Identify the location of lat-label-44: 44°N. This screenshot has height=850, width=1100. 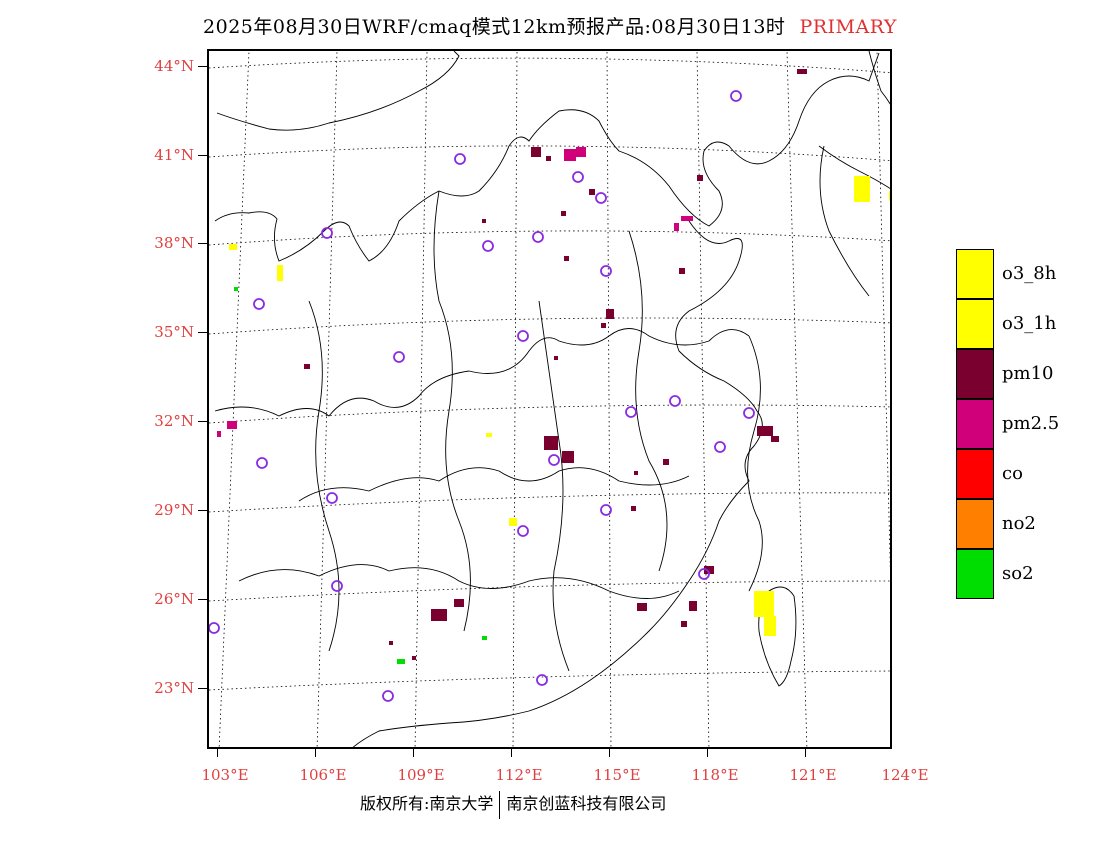
(174, 66).